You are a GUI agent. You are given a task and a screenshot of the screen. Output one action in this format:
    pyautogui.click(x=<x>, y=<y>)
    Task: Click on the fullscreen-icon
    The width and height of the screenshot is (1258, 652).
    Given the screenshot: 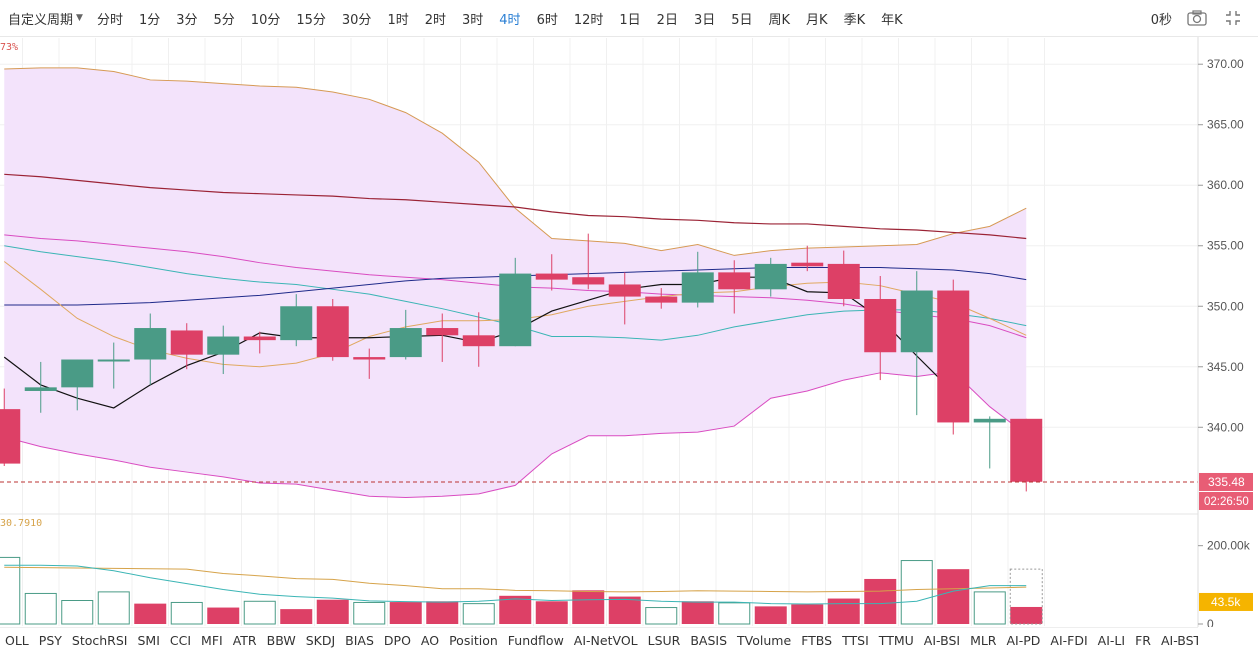 What is the action you would take?
    pyautogui.click(x=1233, y=18)
    